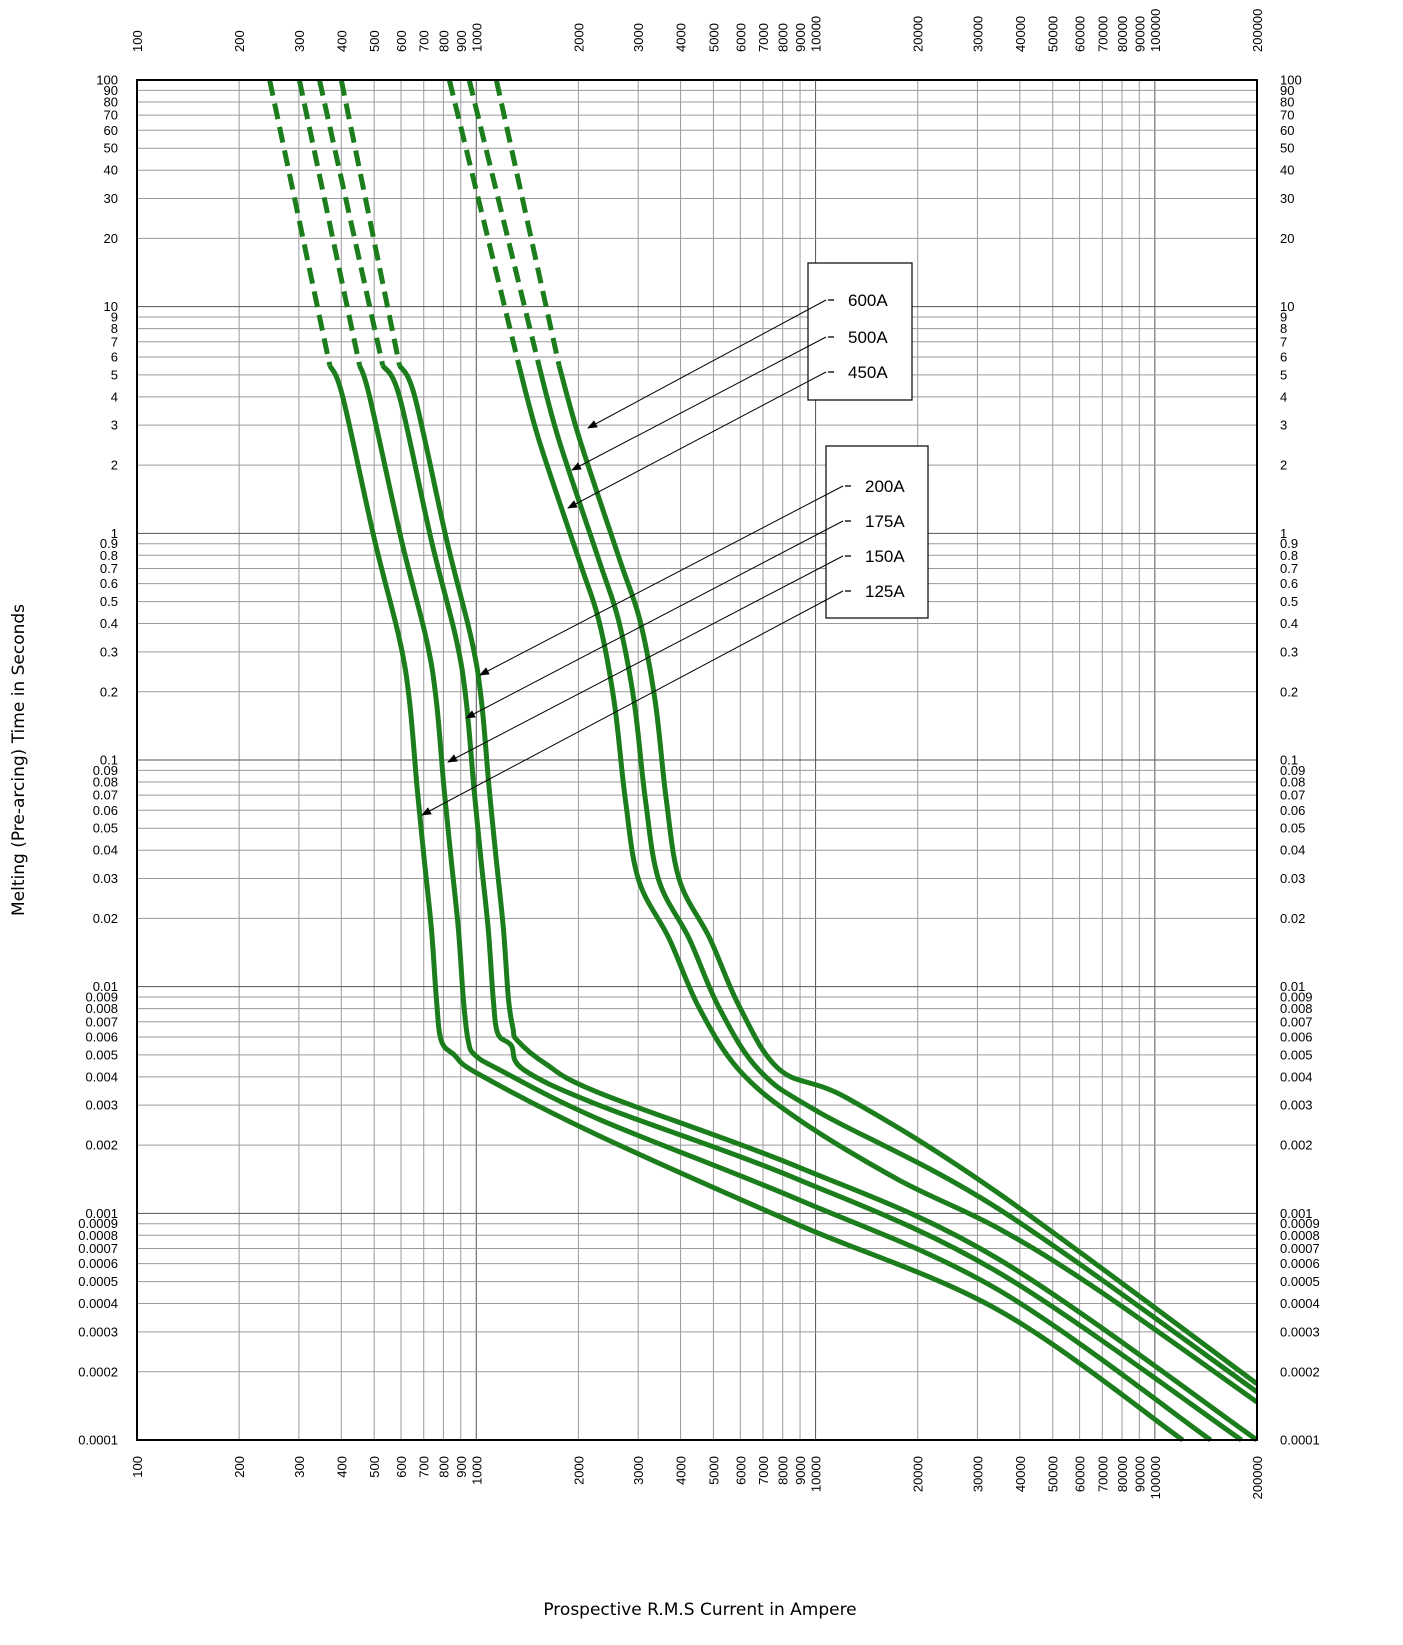 This screenshot has width=1403, height=1645. What do you see at coordinates (111, 130) in the screenshot?
I see `y-tick-label: 60` at bounding box center [111, 130].